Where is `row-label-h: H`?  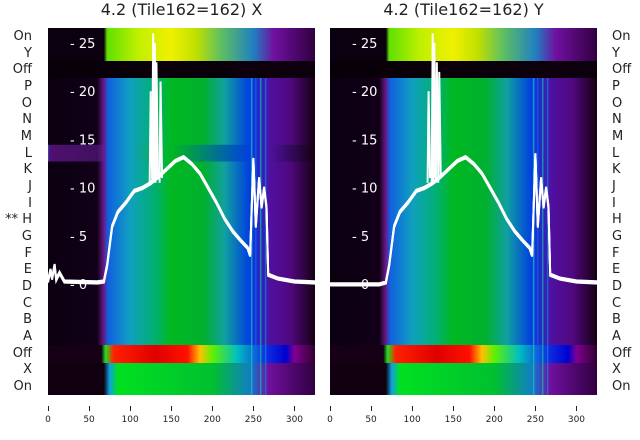
row-label-h: H is located at coordinates (617, 220).